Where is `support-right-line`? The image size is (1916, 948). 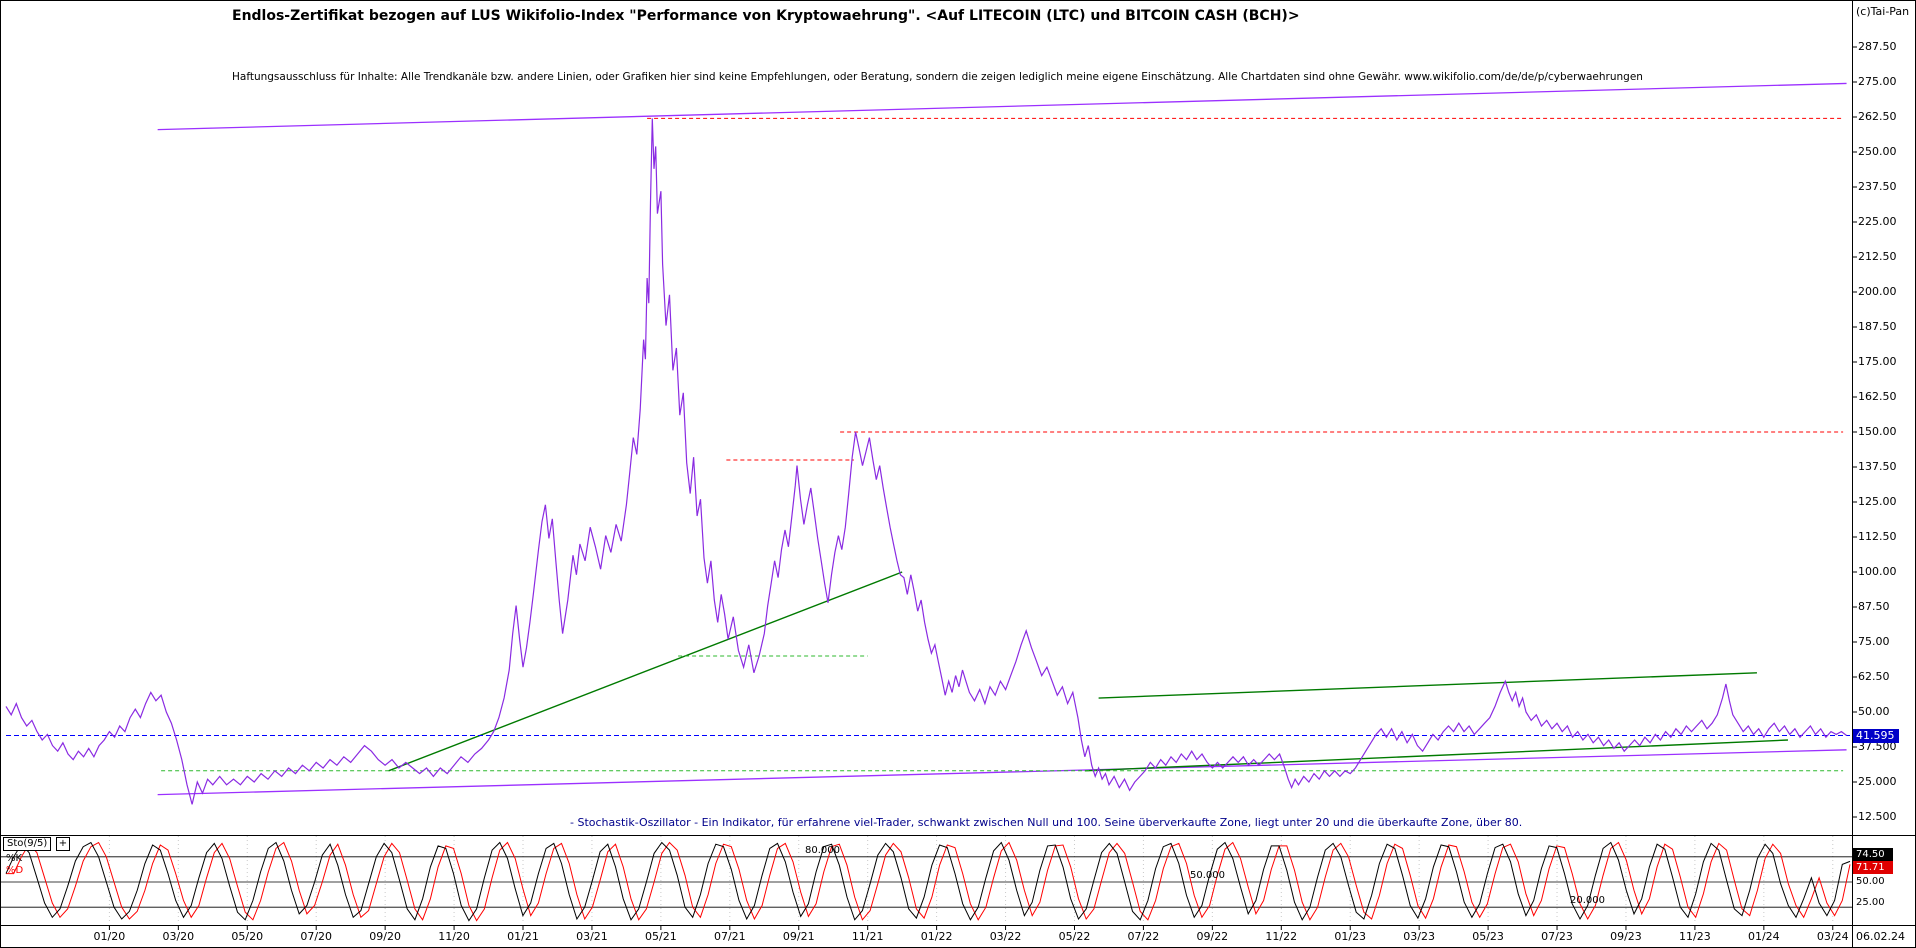 support-right-line is located at coordinates (1436, 755).